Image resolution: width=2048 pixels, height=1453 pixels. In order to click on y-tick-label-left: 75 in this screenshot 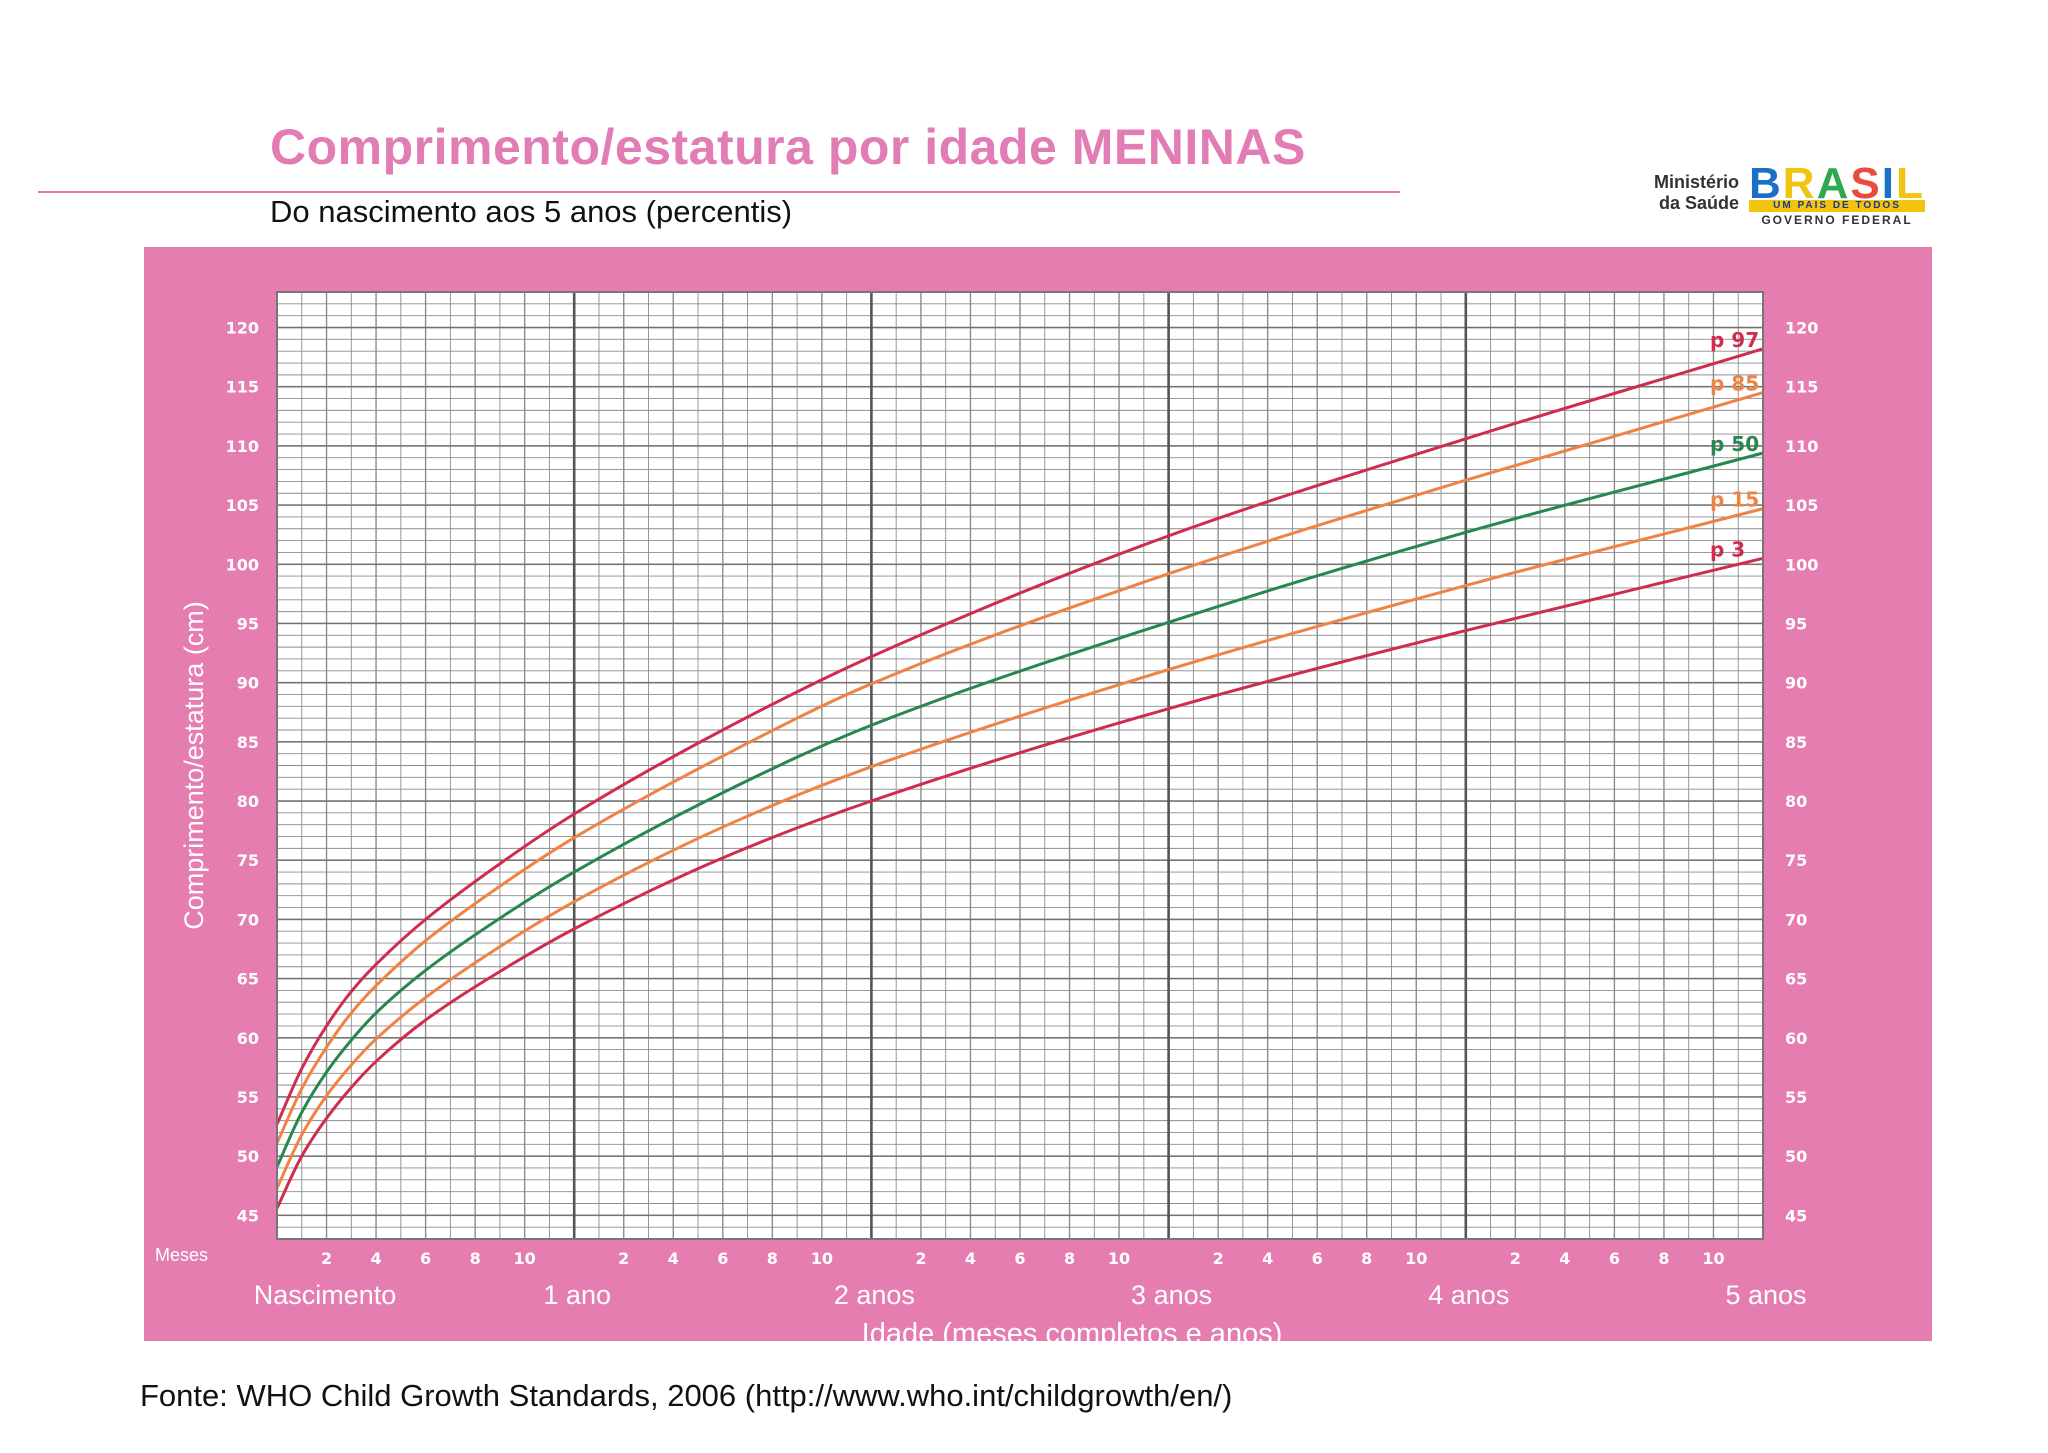, I will do `click(248, 860)`.